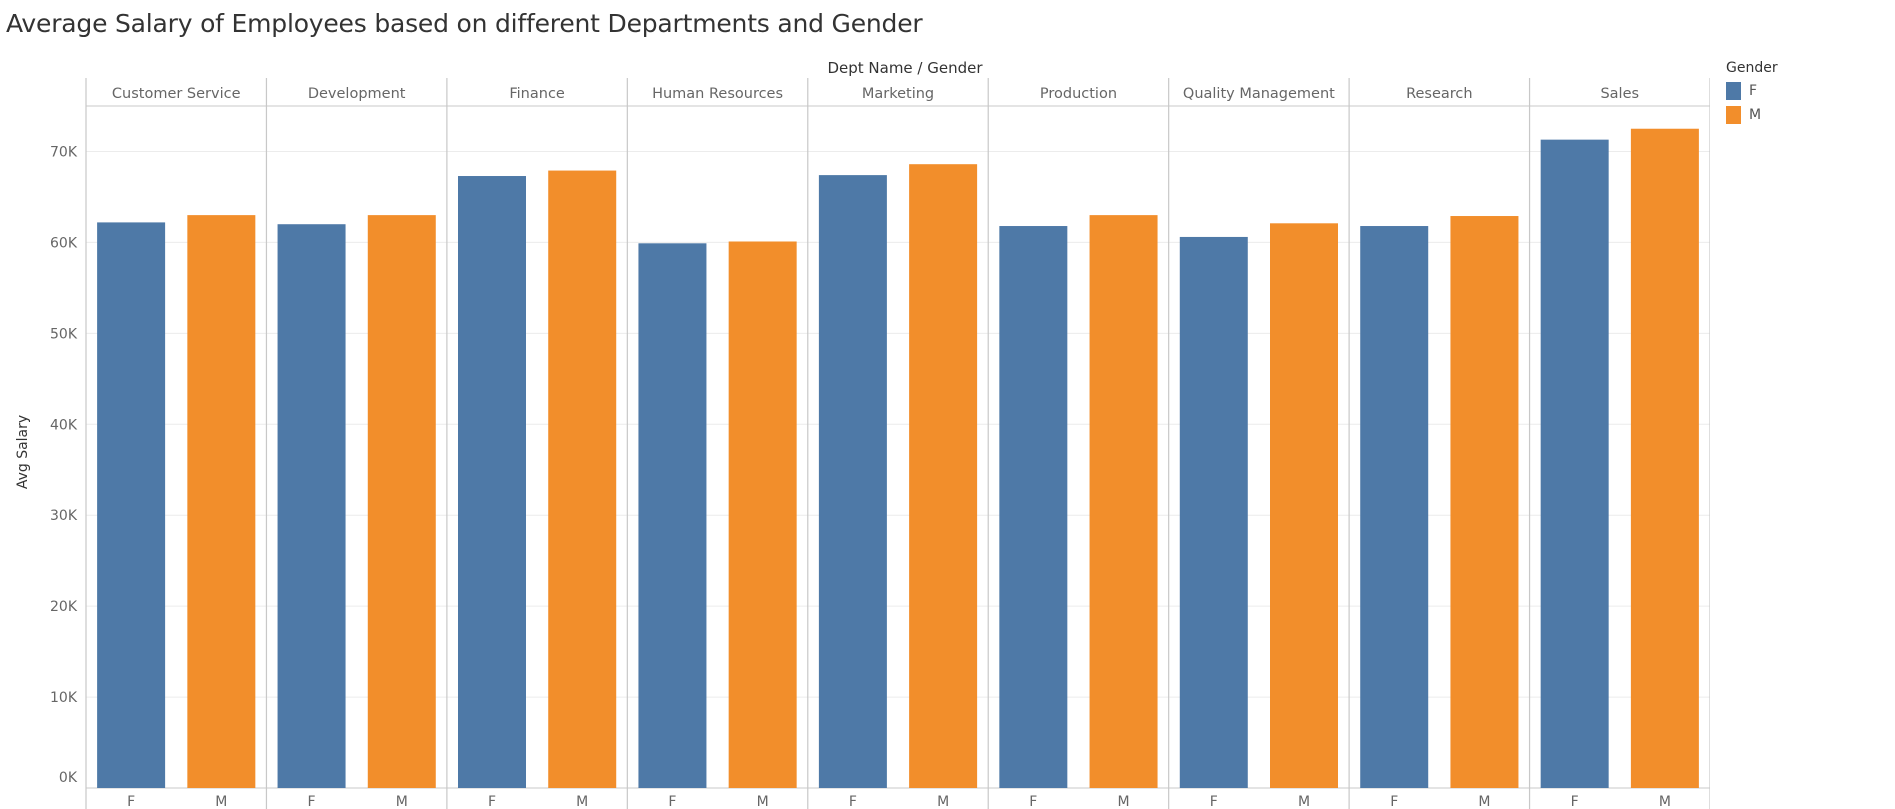 This screenshot has width=1895, height=809. What do you see at coordinates (1439, 94) in the screenshot?
I see `dept-header-research: Research` at bounding box center [1439, 94].